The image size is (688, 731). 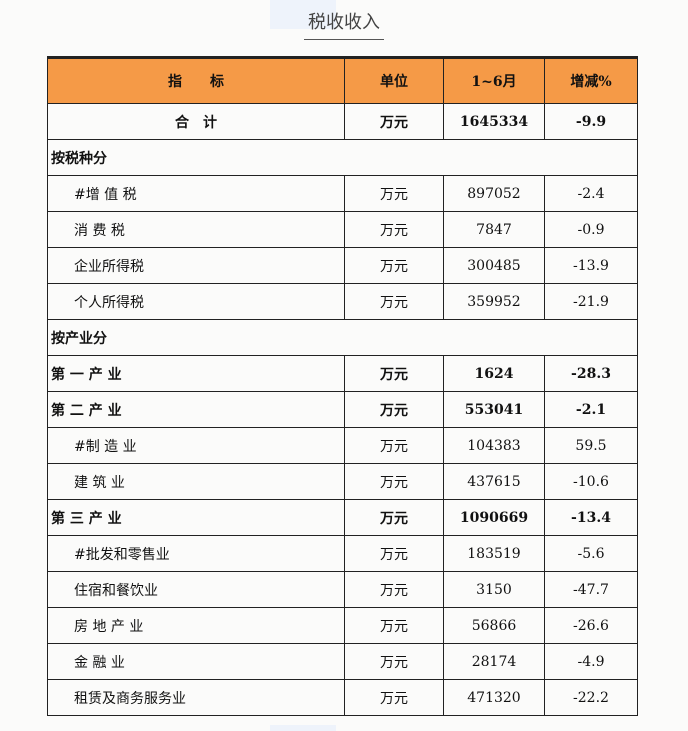 I want to click on header-indicator: 指 标, so click(x=196, y=80).